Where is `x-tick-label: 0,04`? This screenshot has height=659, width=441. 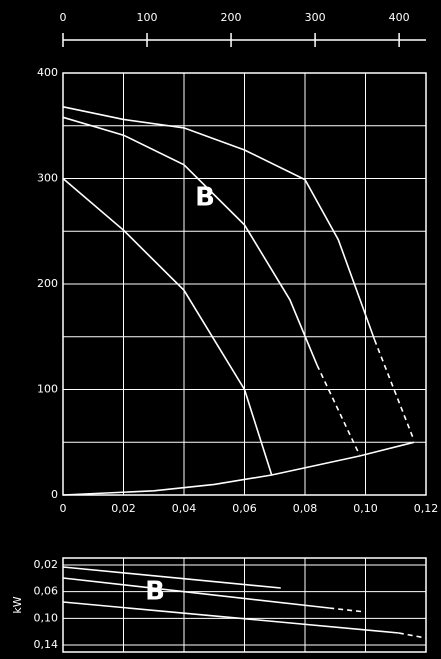
x-tick-label: 0,04 is located at coordinates (184, 508).